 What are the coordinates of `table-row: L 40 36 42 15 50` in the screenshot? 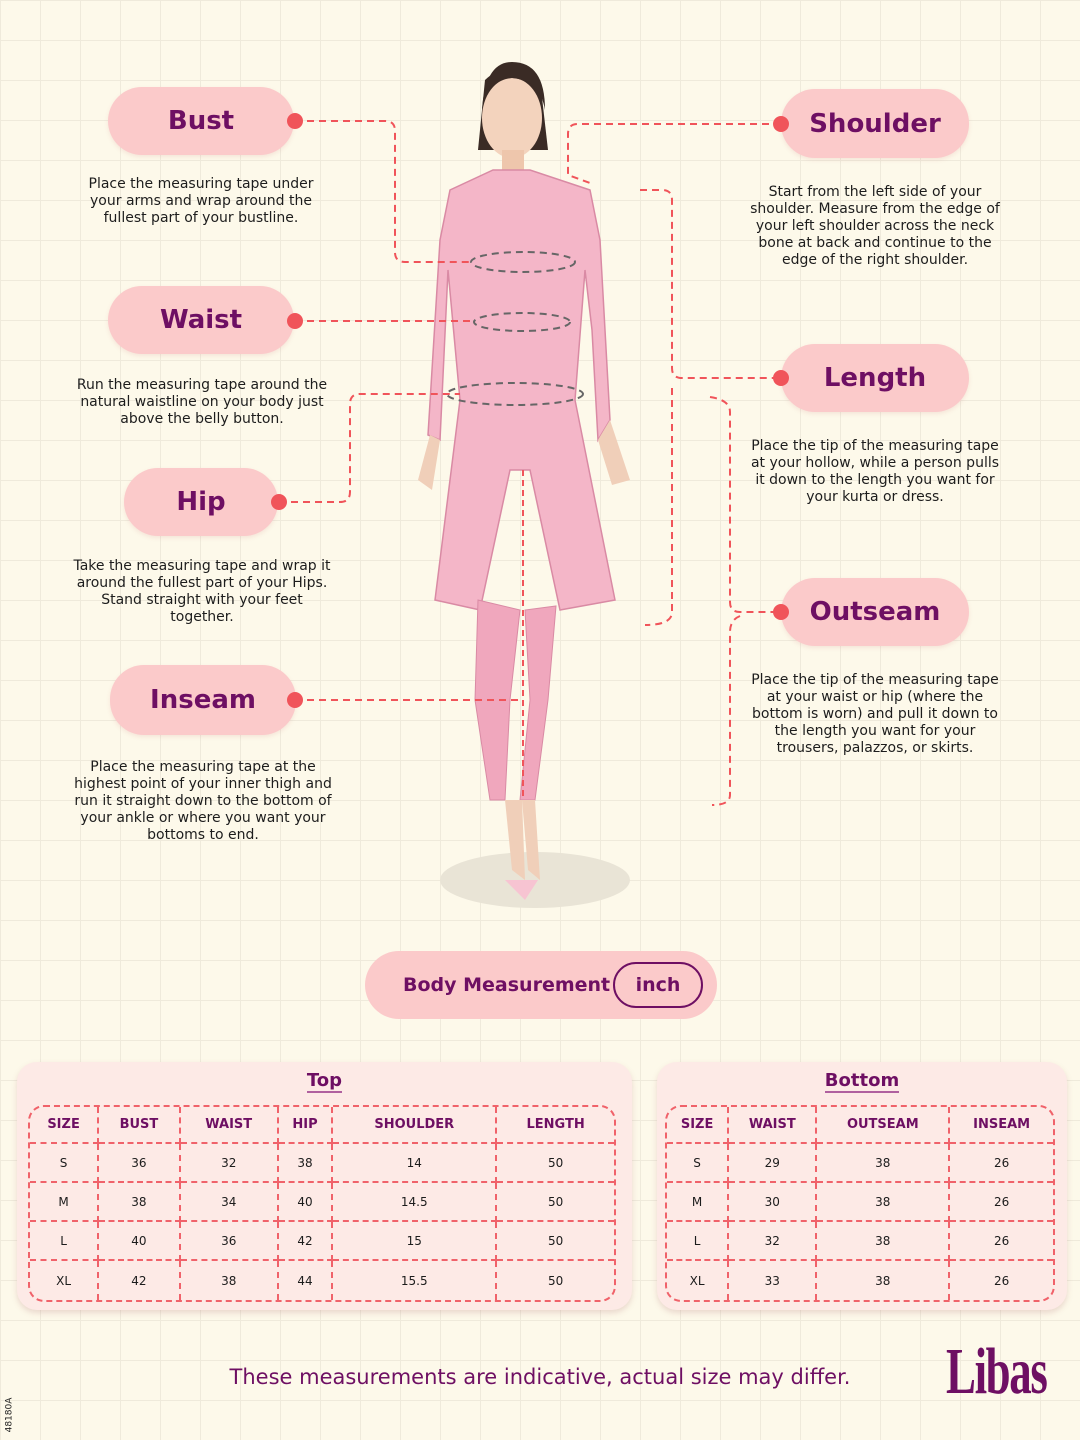 It's located at (322, 1241).